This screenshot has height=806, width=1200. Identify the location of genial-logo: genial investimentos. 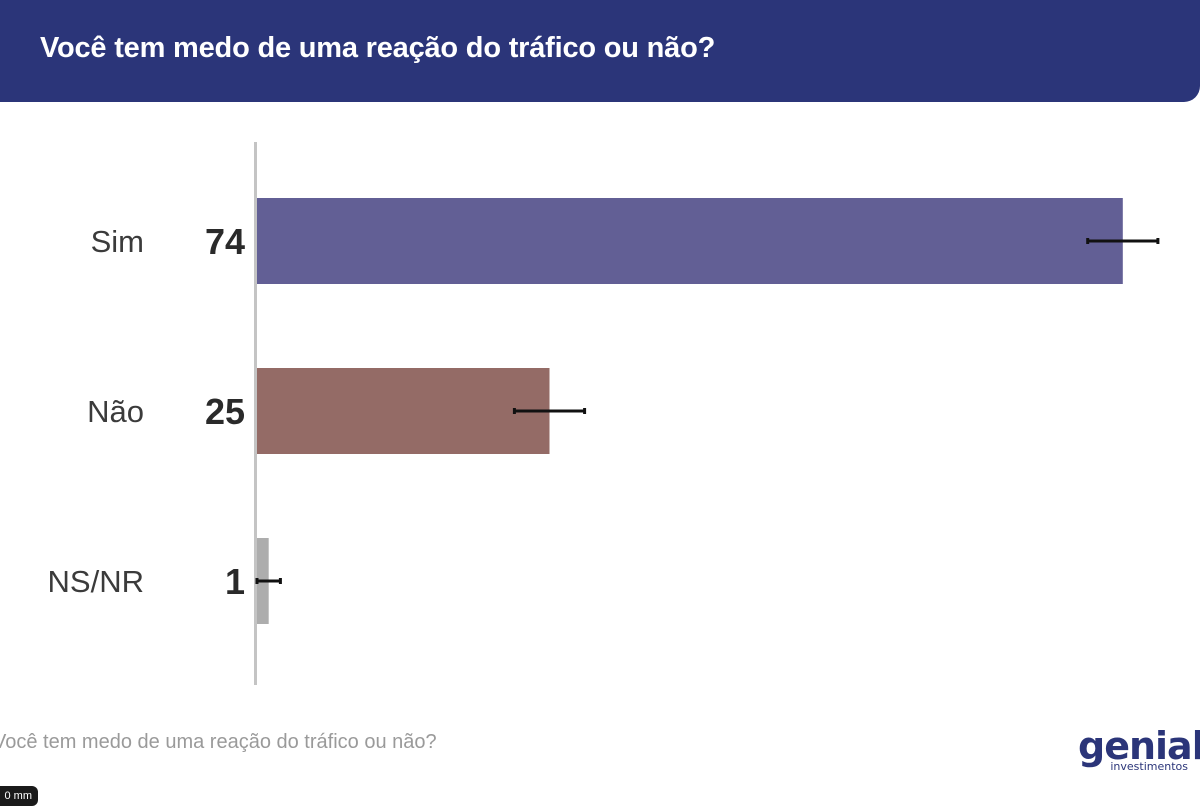
(1139, 751).